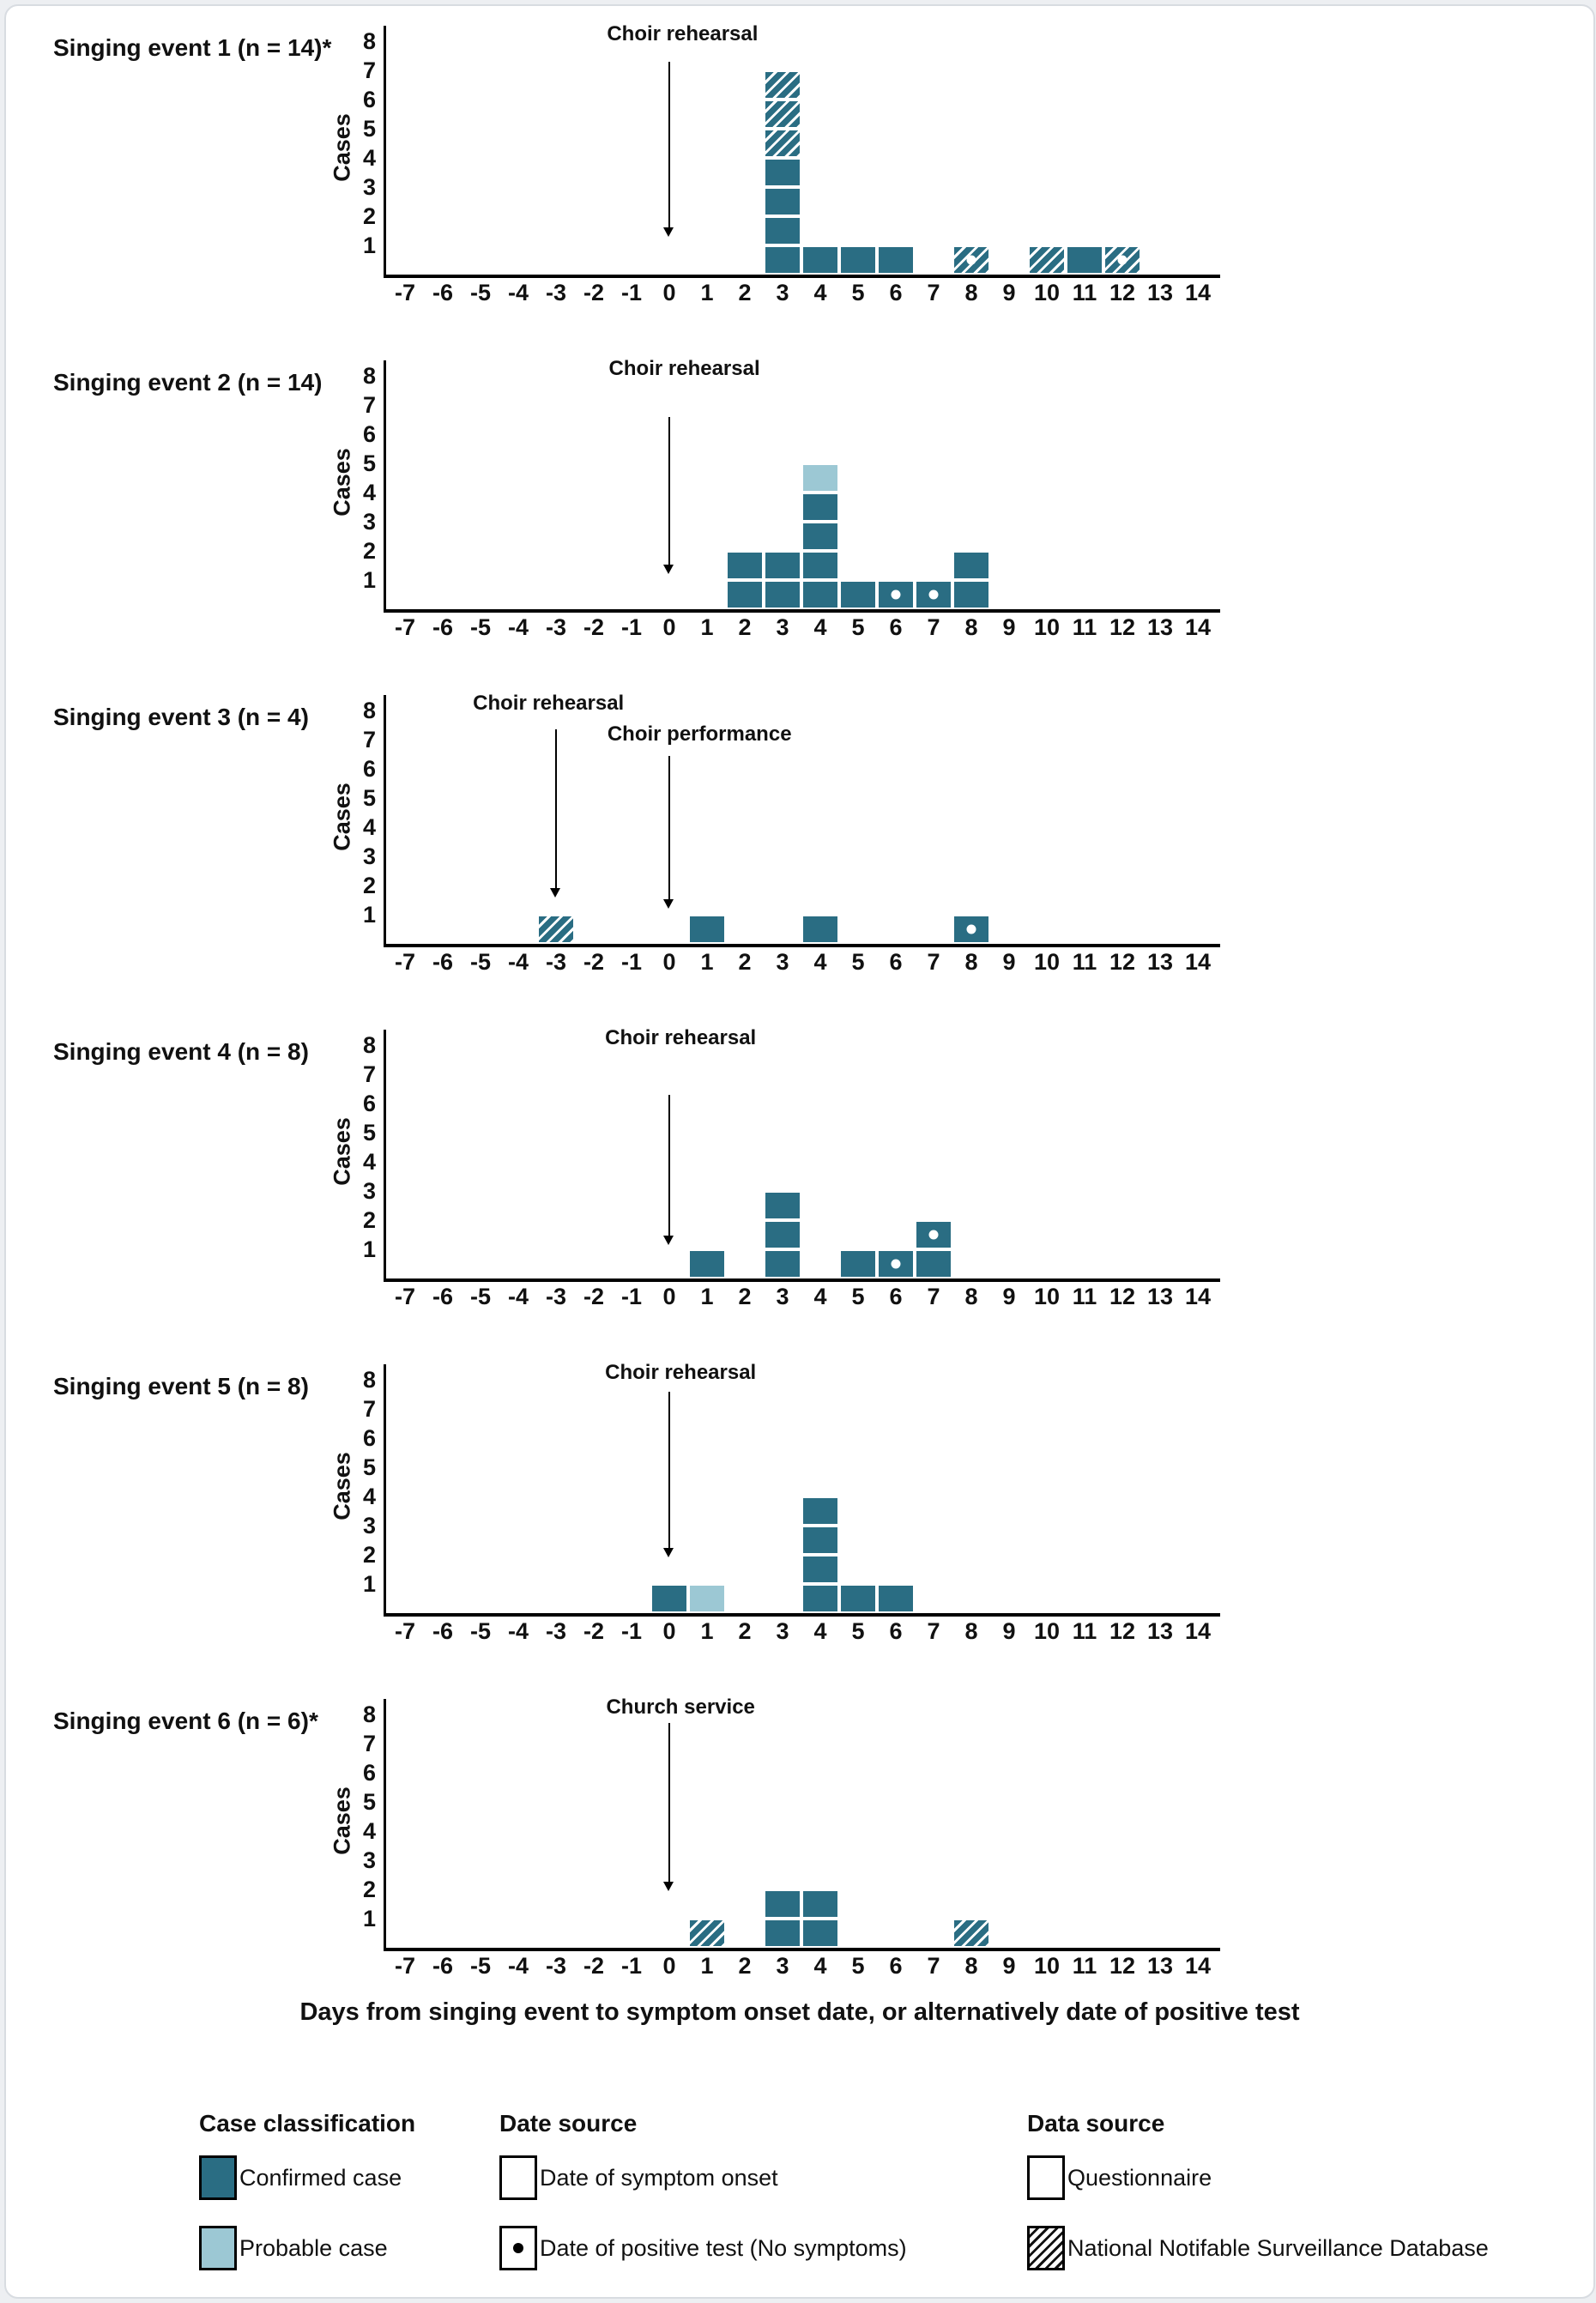 The width and height of the screenshot is (1596, 2303). What do you see at coordinates (745, 627) in the screenshot?
I see `x-tick-label: 2` at bounding box center [745, 627].